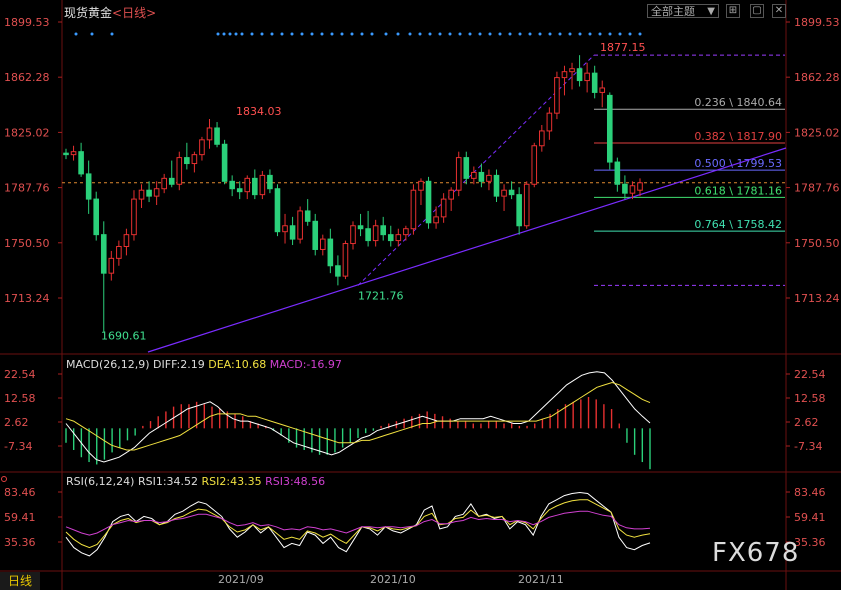  Describe the element at coordinates (124, 336) in the screenshot. I see `annotation-low-1690: 1690.61` at that location.